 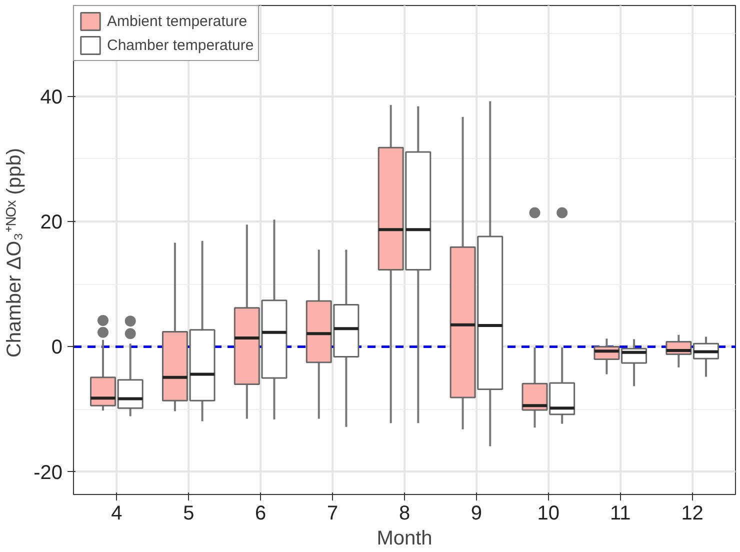 I want to click on y-axis-title: Chamber ΔO₃⁺ᴺᴼˣ (ppb), so click(x=15, y=253).